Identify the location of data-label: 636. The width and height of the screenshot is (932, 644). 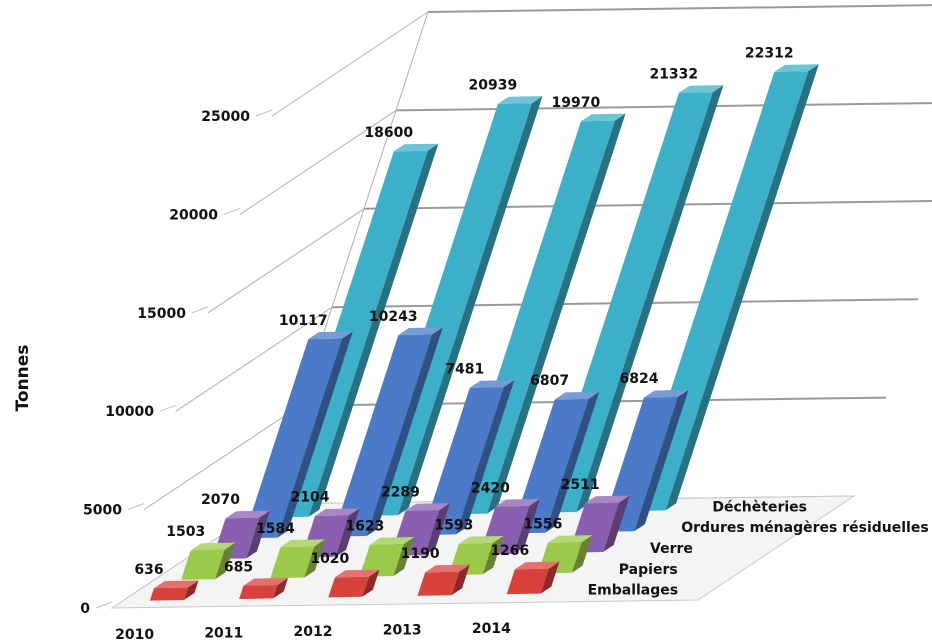
(148, 570).